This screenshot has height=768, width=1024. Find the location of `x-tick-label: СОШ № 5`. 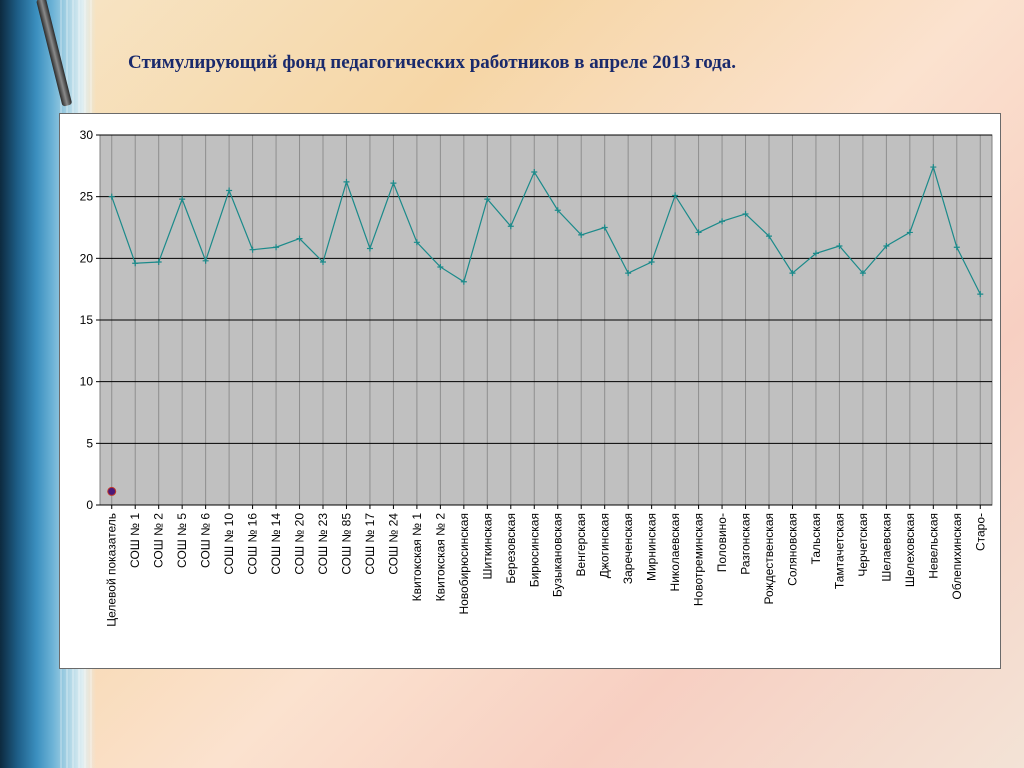

x-tick-label: СОШ № 5 is located at coordinates (182, 540).